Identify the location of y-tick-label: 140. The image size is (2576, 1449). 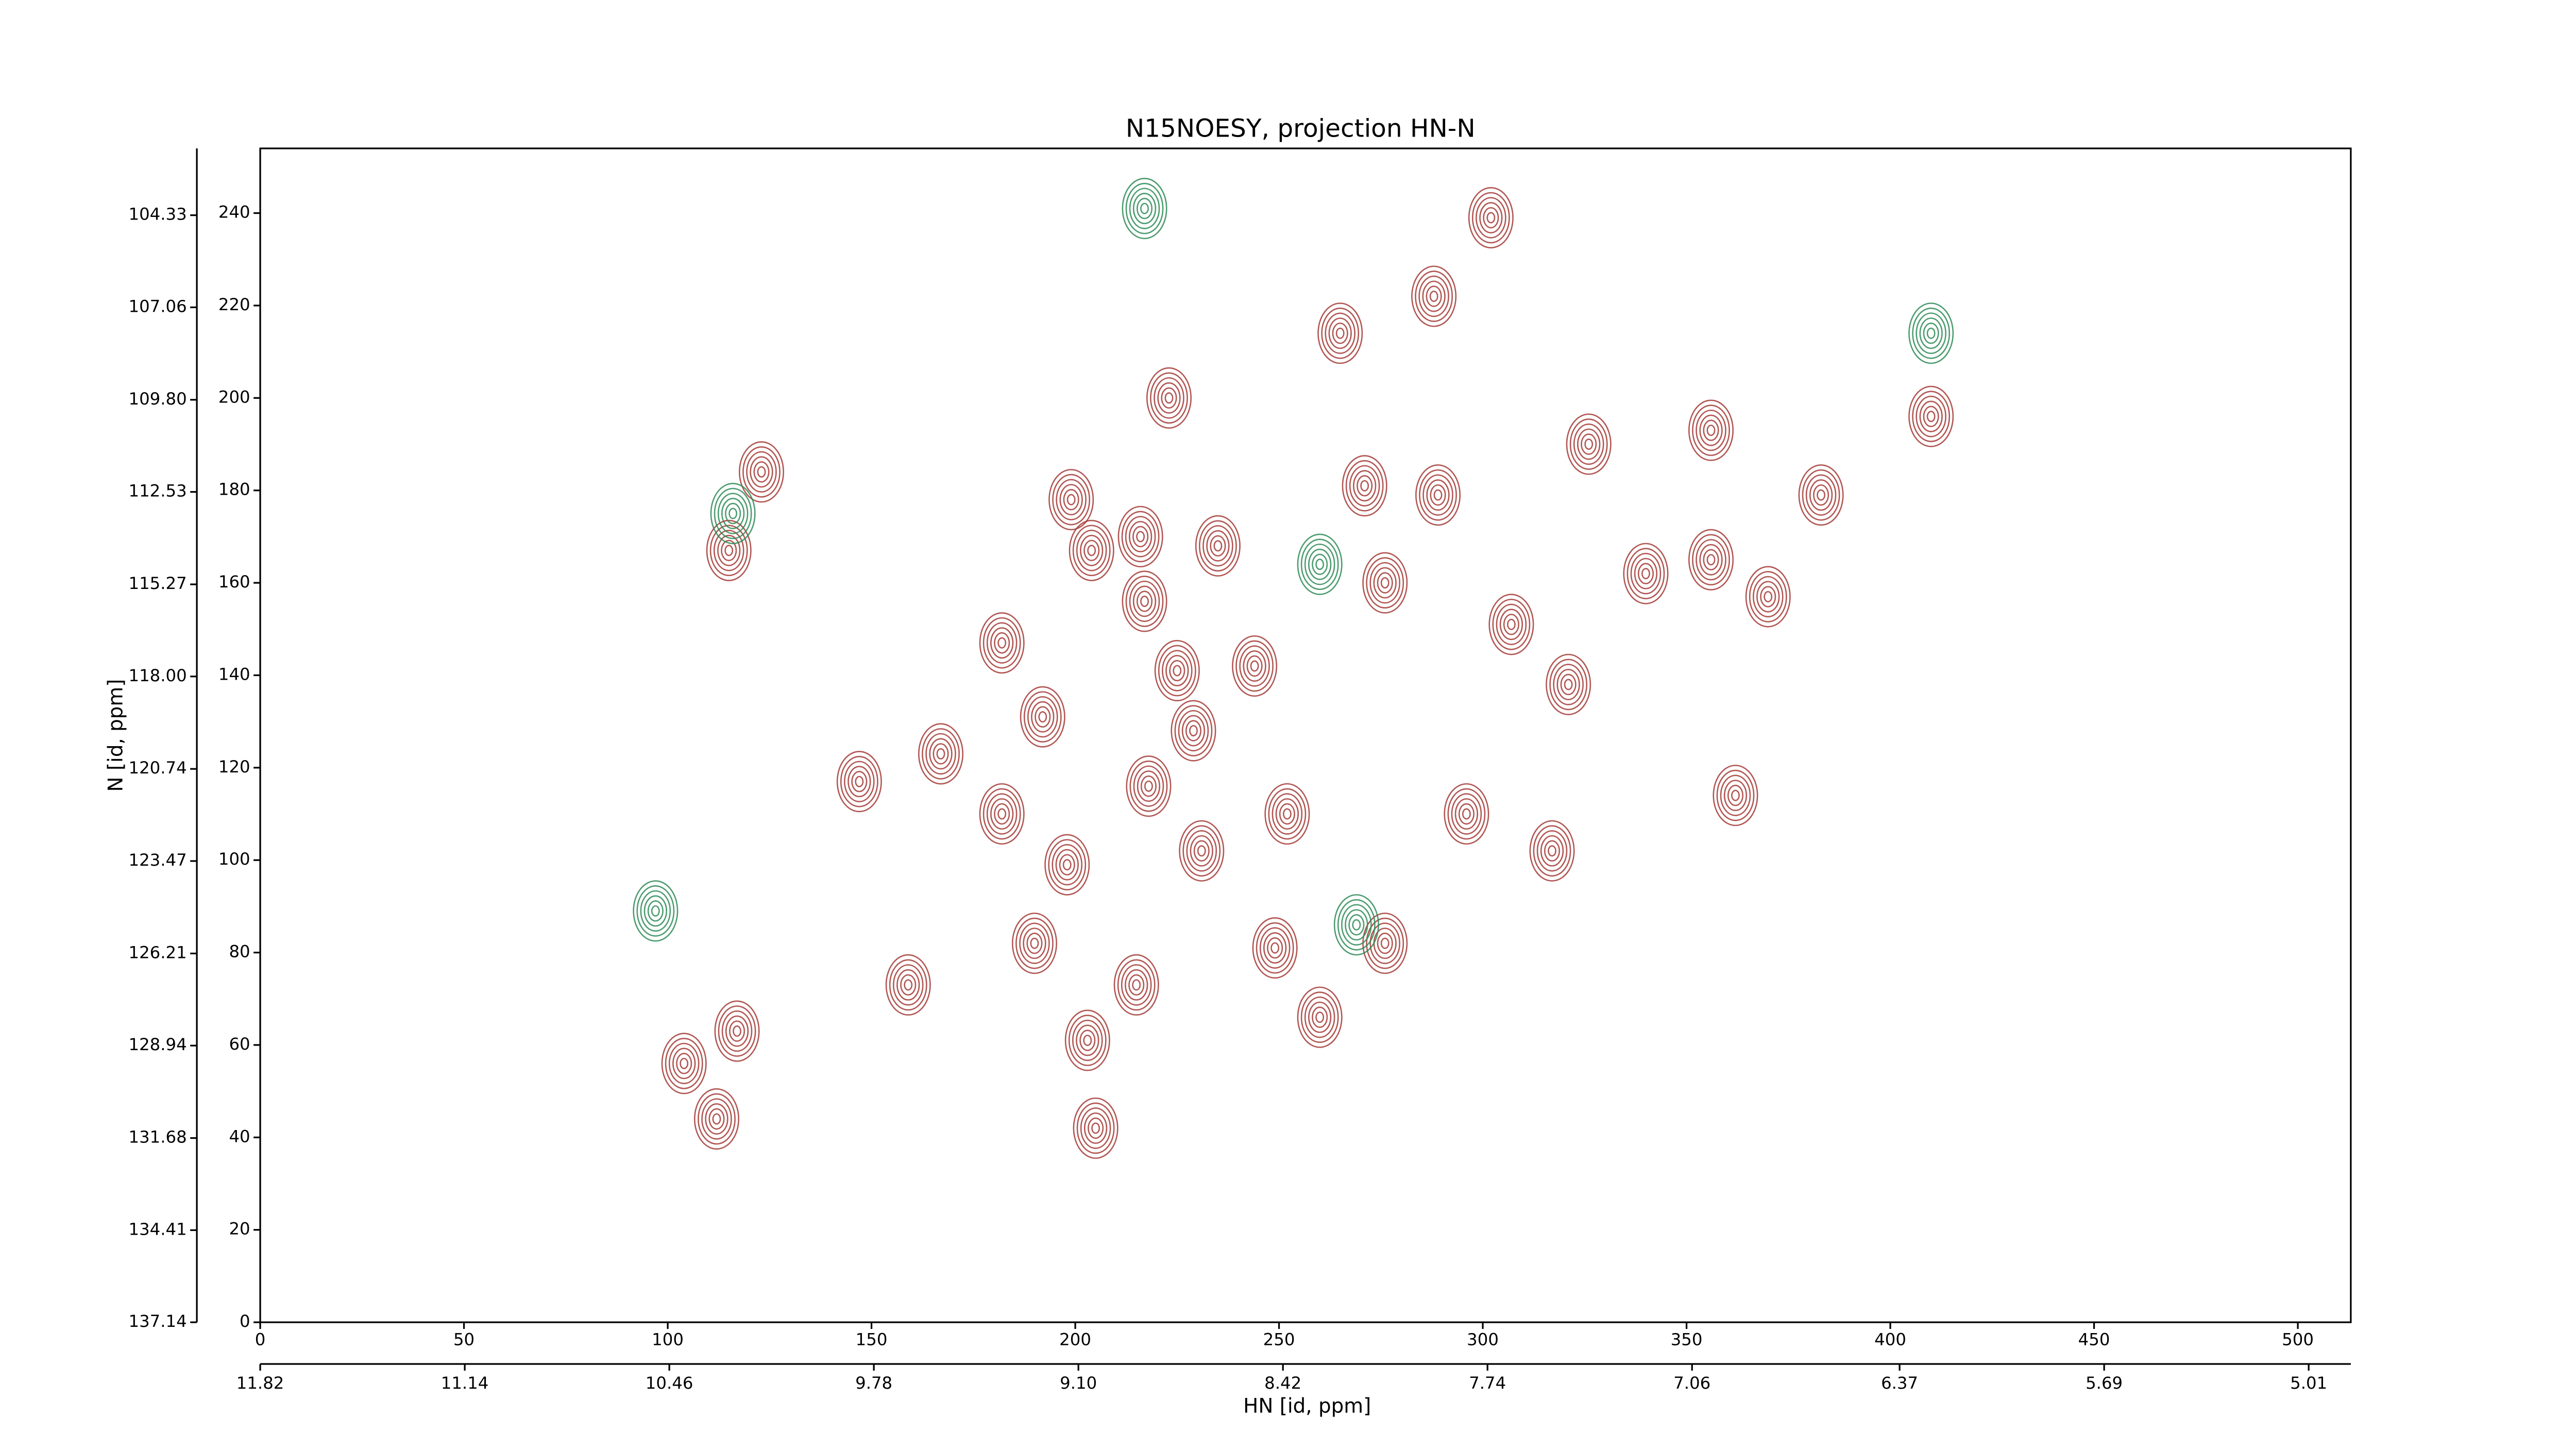
(234, 674).